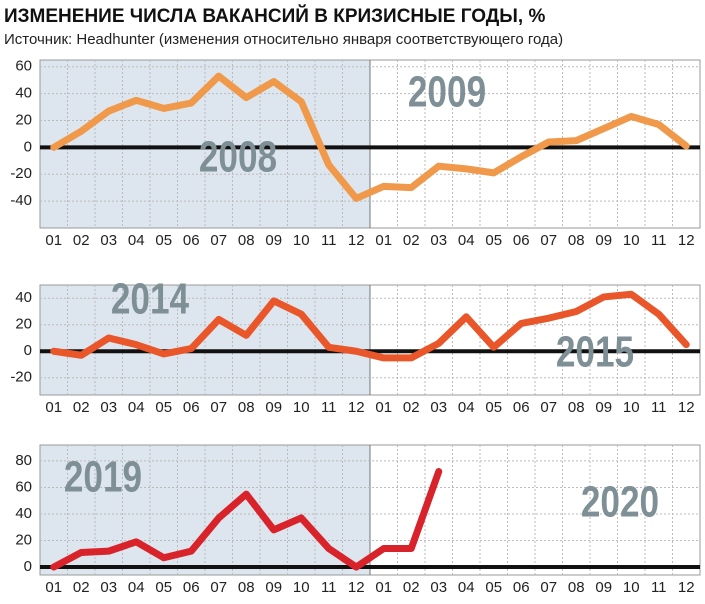 The height and width of the screenshot is (604, 705). I want to click on year-label: 2014, so click(150, 299).